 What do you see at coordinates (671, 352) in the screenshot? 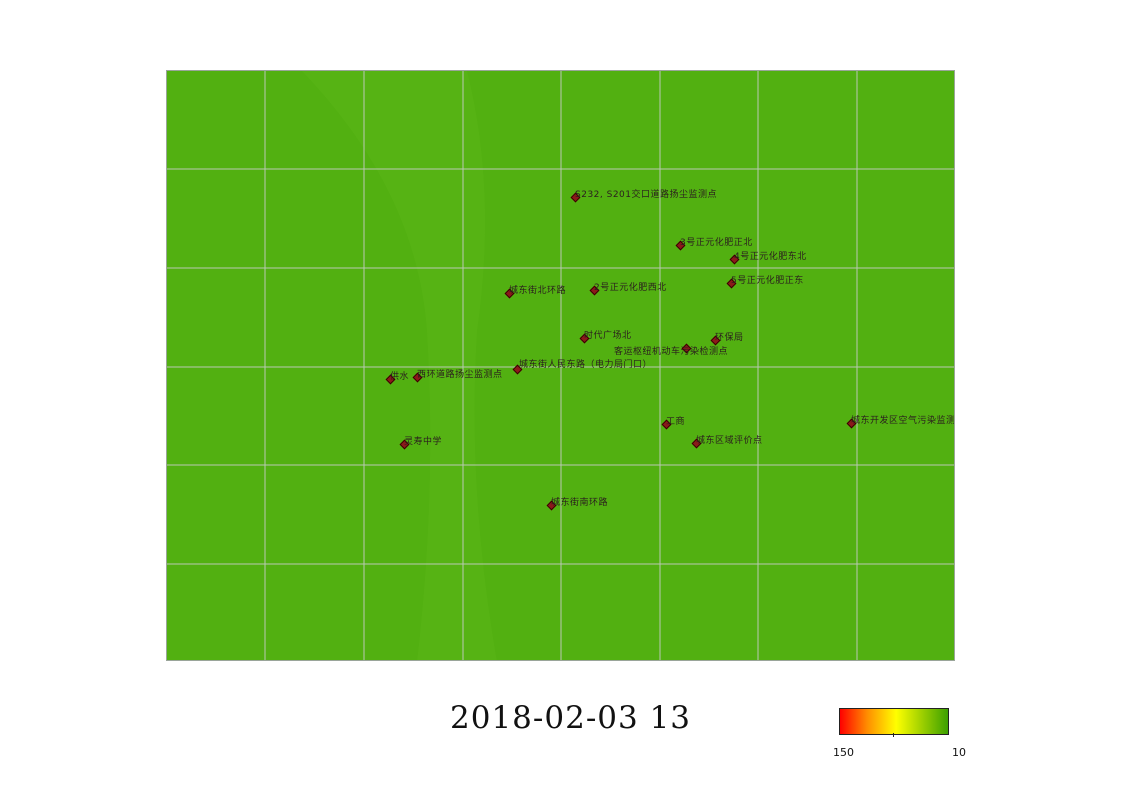
I see `station-label: 客运枢纽机动车污染检测点` at bounding box center [671, 352].